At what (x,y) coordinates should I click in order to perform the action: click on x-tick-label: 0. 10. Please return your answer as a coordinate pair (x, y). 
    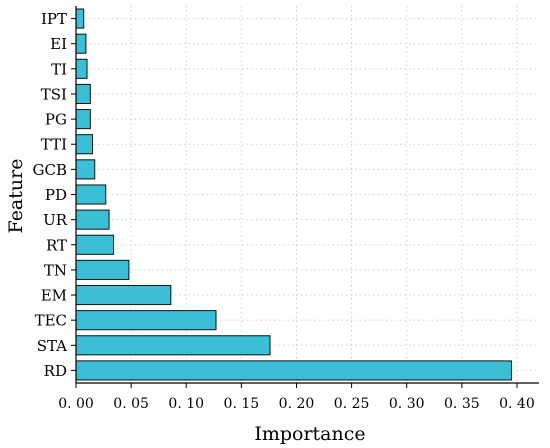
    Looking at the image, I should click on (186, 404).